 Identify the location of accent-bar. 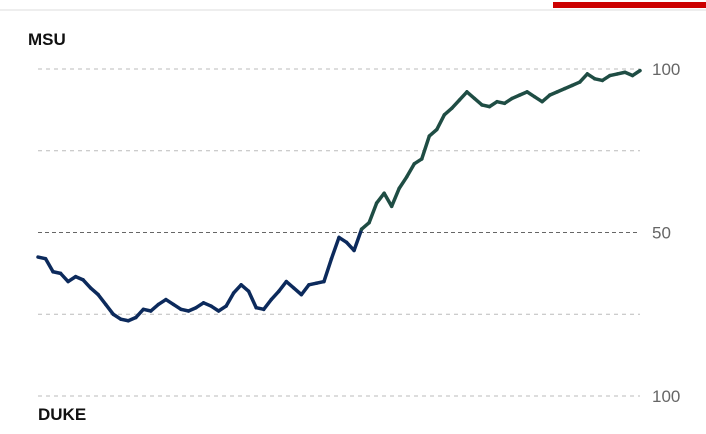
(629, 5).